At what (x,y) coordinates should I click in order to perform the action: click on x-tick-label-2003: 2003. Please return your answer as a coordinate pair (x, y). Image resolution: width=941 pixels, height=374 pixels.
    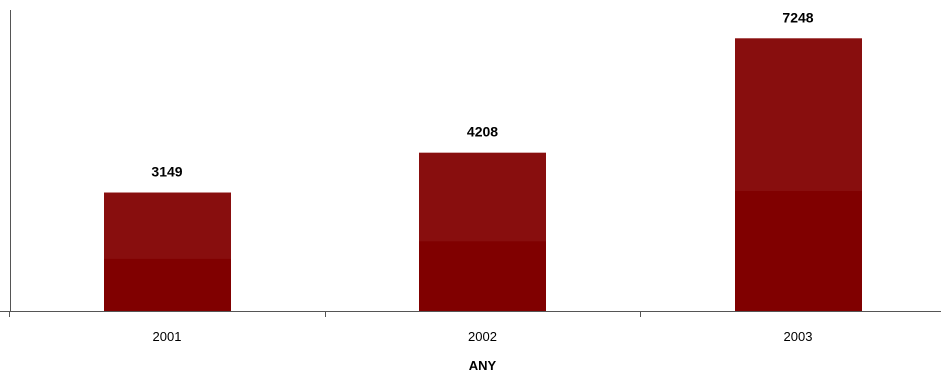
    Looking at the image, I should click on (798, 336).